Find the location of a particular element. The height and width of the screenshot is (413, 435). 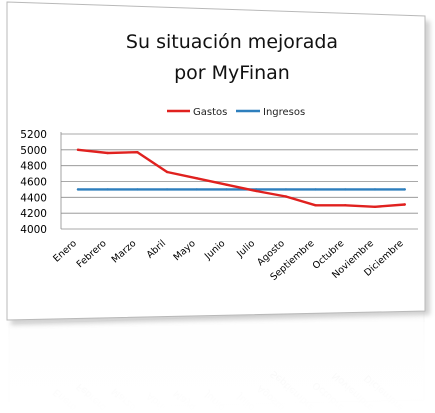

chart-title-line-2: por MyFinan is located at coordinates (232, 73).